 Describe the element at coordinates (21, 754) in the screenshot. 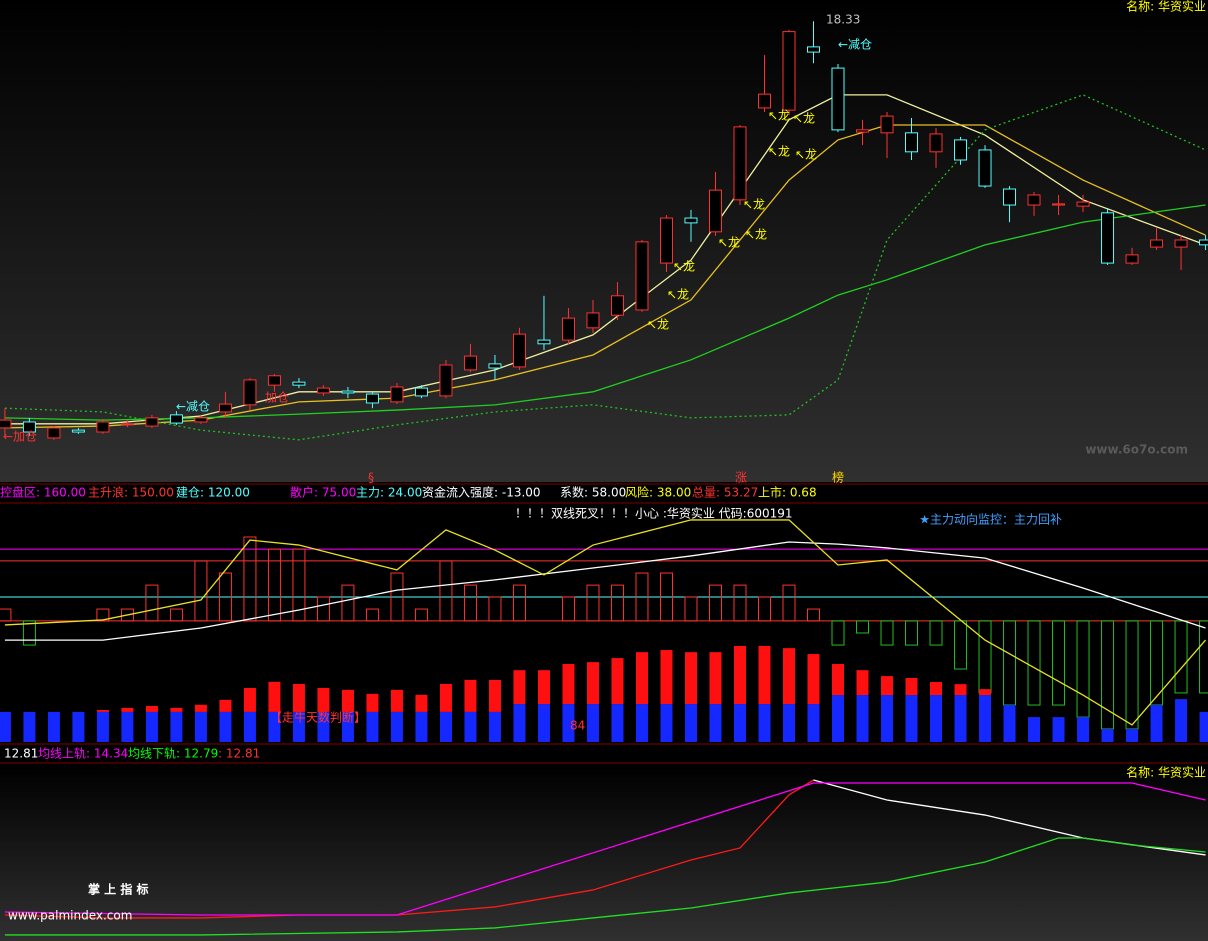

I see `status-item: 12.81` at that location.